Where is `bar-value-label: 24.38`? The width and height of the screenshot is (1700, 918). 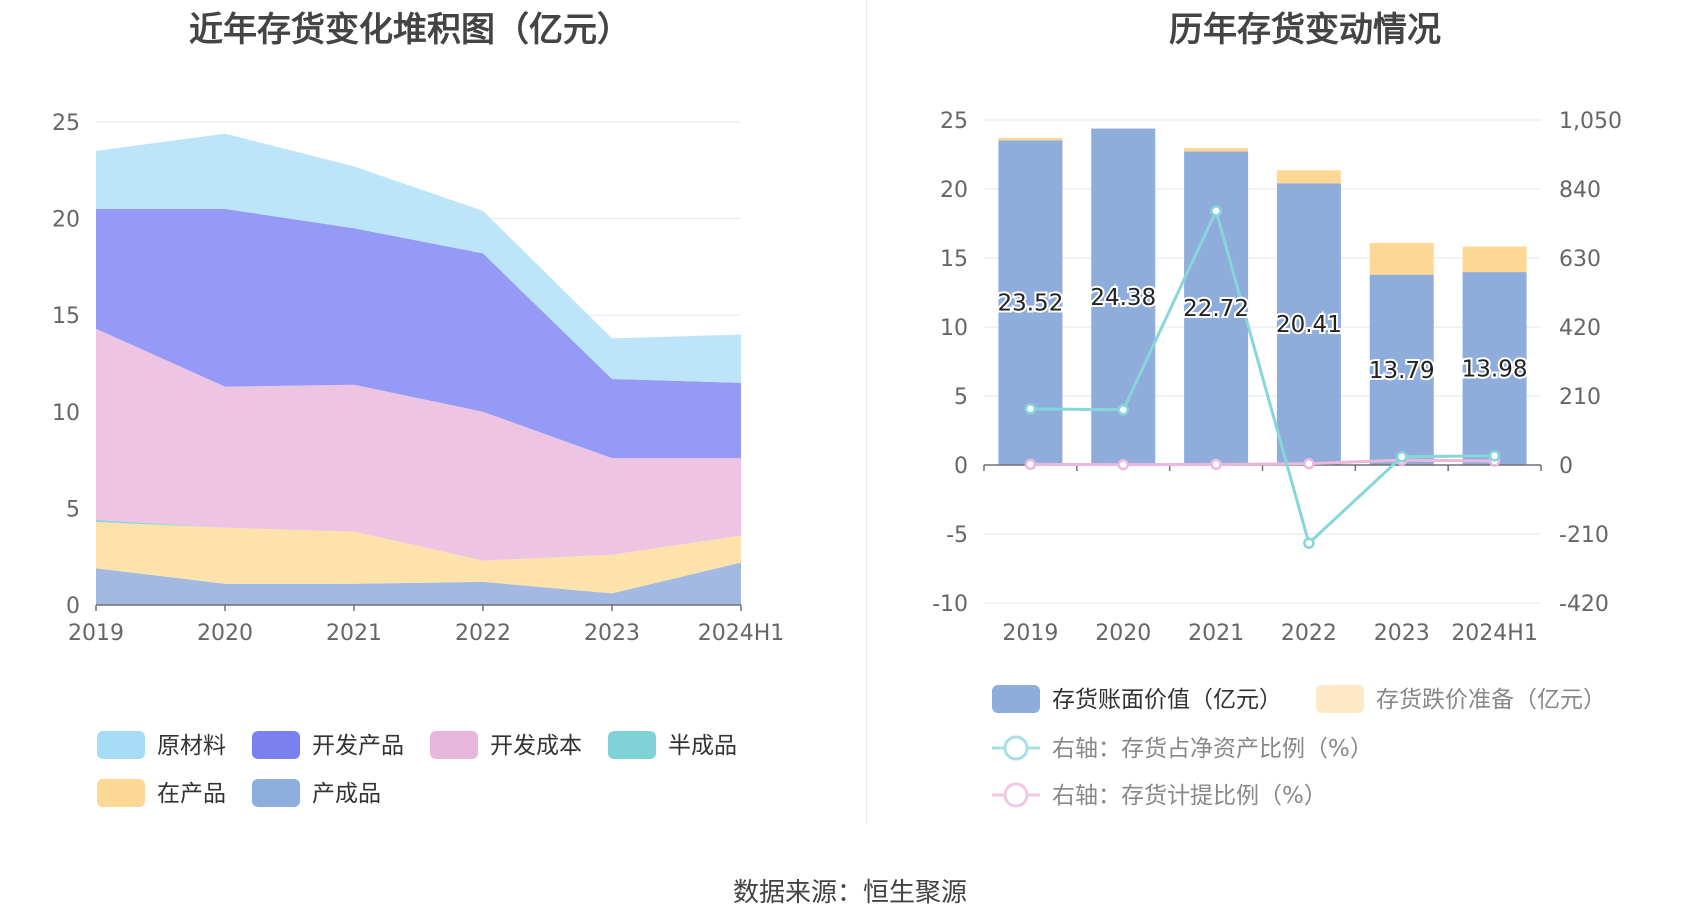
bar-value-label: 24.38 is located at coordinates (1123, 298).